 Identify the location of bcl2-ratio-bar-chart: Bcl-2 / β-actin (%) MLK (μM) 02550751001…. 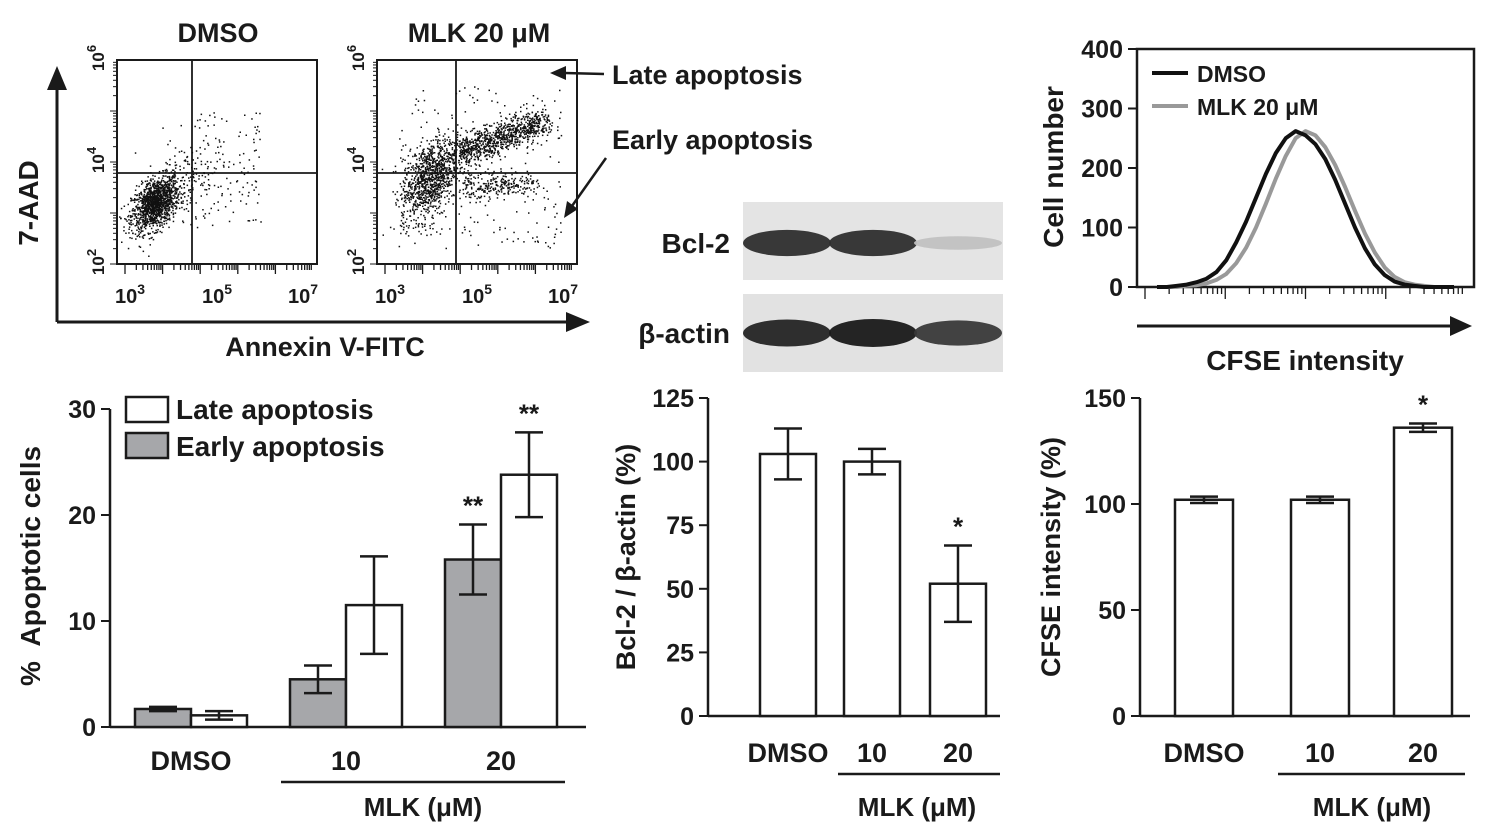
(805, 603).